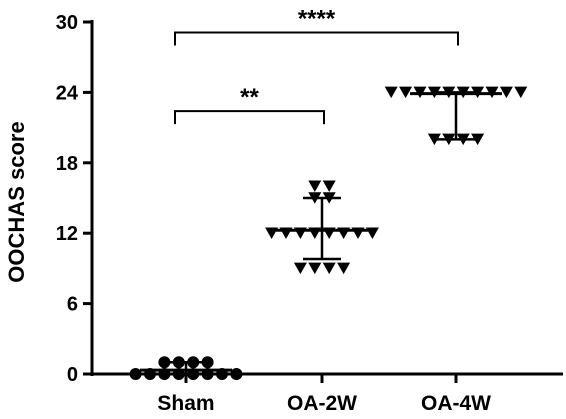 This screenshot has width=566, height=419. What do you see at coordinates (67, 164) in the screenshot?
I see `y-tick-label: 18` at bounding box center [67, 164].